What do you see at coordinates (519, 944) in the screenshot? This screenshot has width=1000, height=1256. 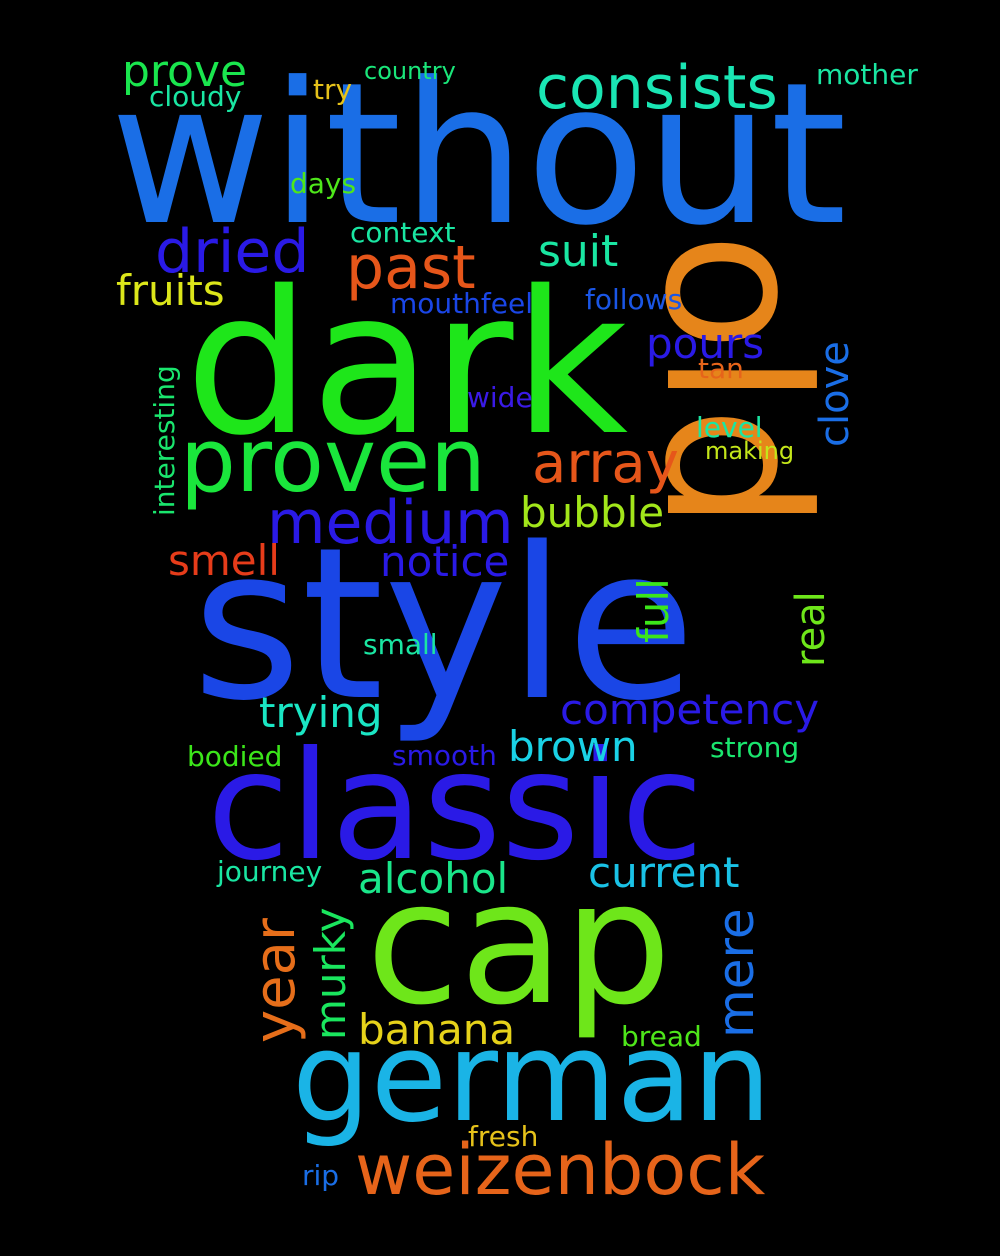 I see `word-cap: cap` at bounding box center [519, 944].